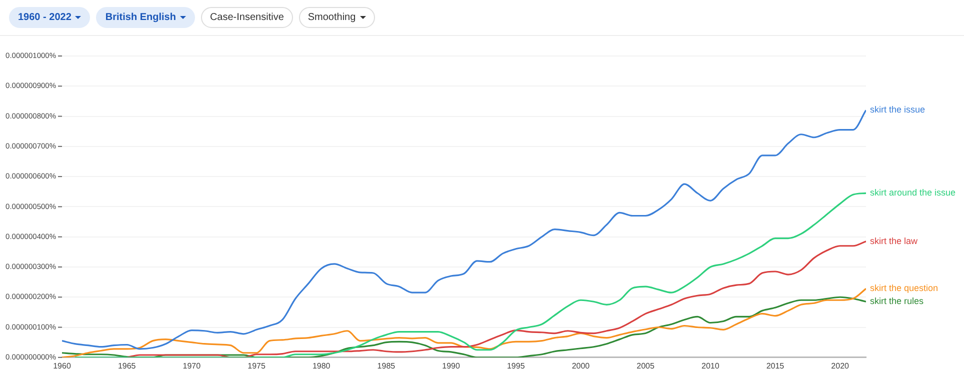 This screenshot has width=964, height=374. Describe the element at coordinates (192, 365) in the screenshot. I see `x-tick-label: 1970` at that location.